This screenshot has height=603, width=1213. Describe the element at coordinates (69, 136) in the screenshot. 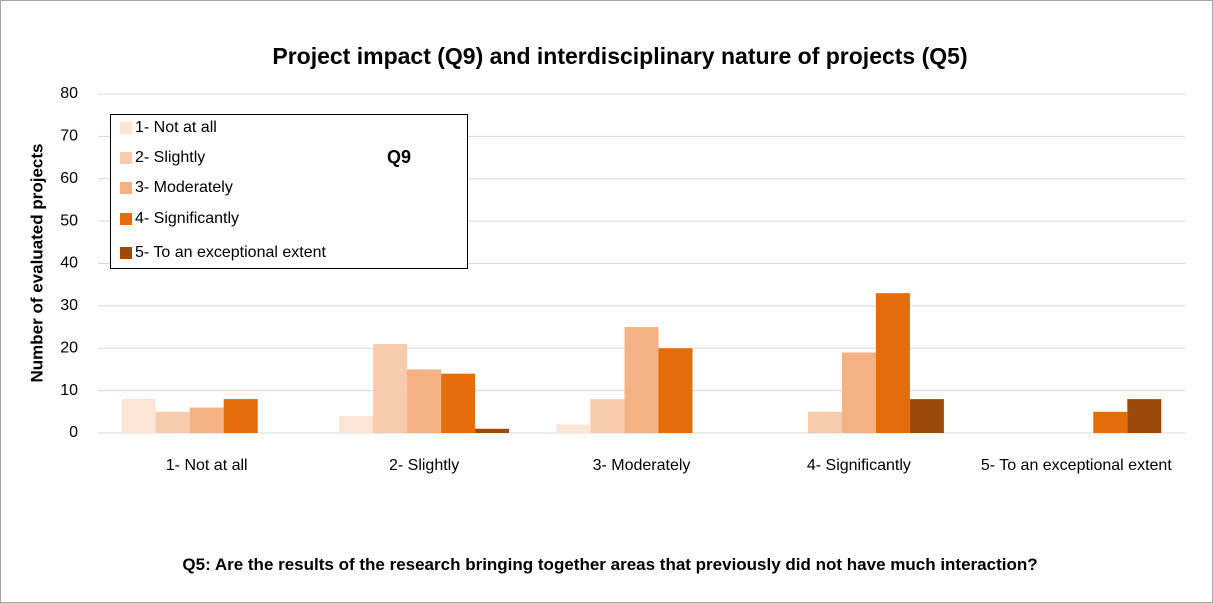

I see `y-tick-label: 70` at that location.